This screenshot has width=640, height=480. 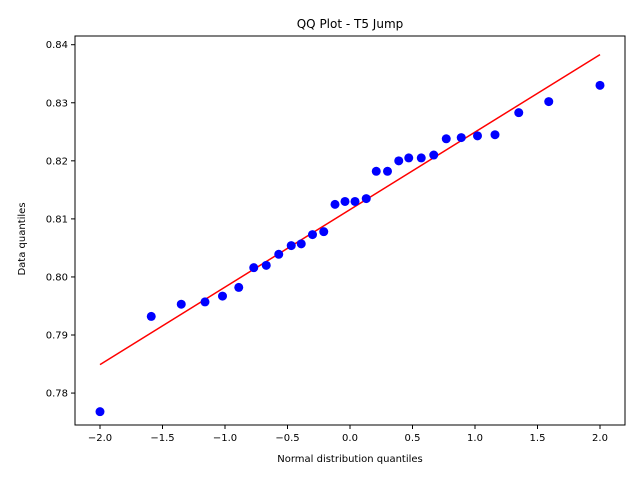 I want to click on y-tick-label: 0.83, so click(x=57, y=103).